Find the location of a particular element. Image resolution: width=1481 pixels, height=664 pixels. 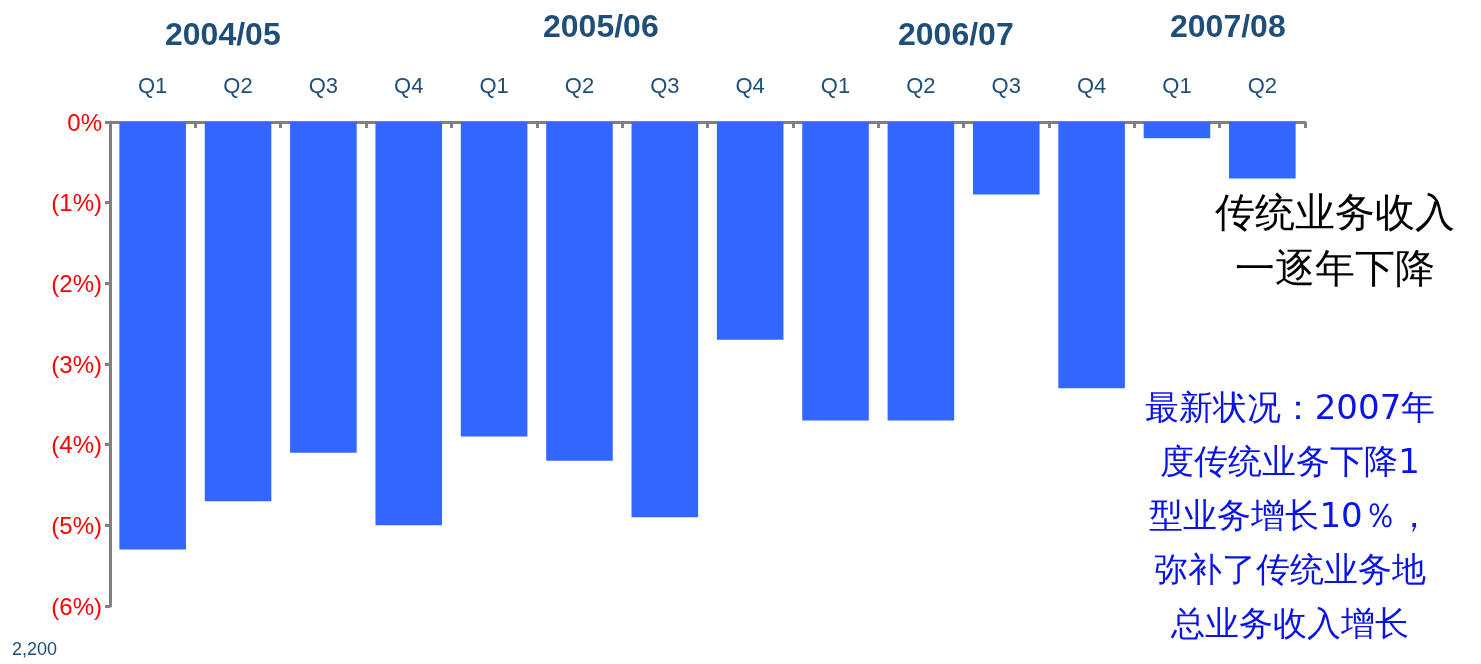

annotation: 度传统业务下降1 is located at coordinates (1290, 461).